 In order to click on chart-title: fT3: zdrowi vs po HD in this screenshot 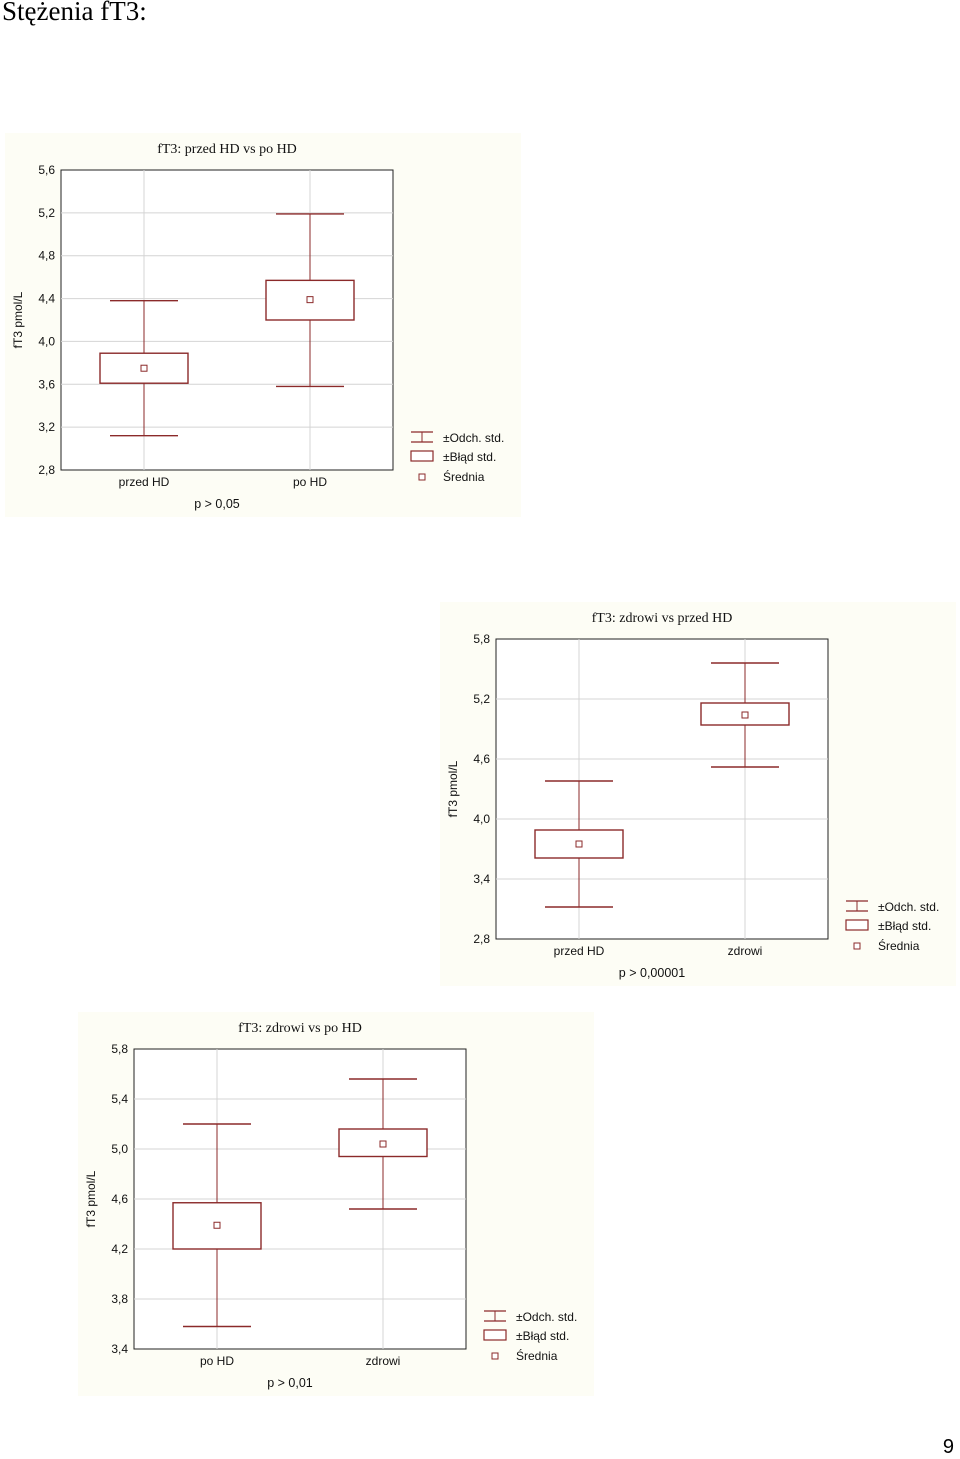, I will do `click(300, 1028)`.